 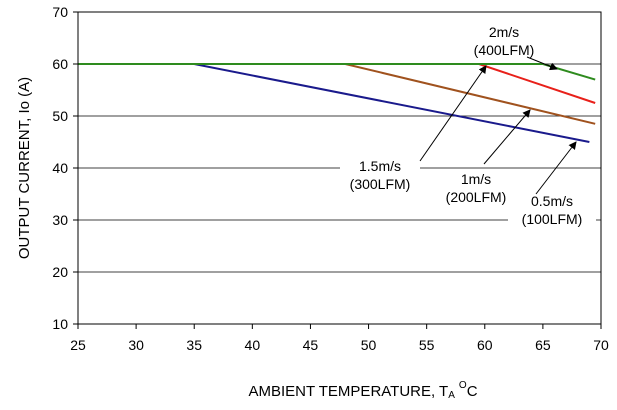 What do you see at coordinates (451, 395) in the screenshot?
I see `x-axis-title-subscript: A` at bounding box center [451, 395].